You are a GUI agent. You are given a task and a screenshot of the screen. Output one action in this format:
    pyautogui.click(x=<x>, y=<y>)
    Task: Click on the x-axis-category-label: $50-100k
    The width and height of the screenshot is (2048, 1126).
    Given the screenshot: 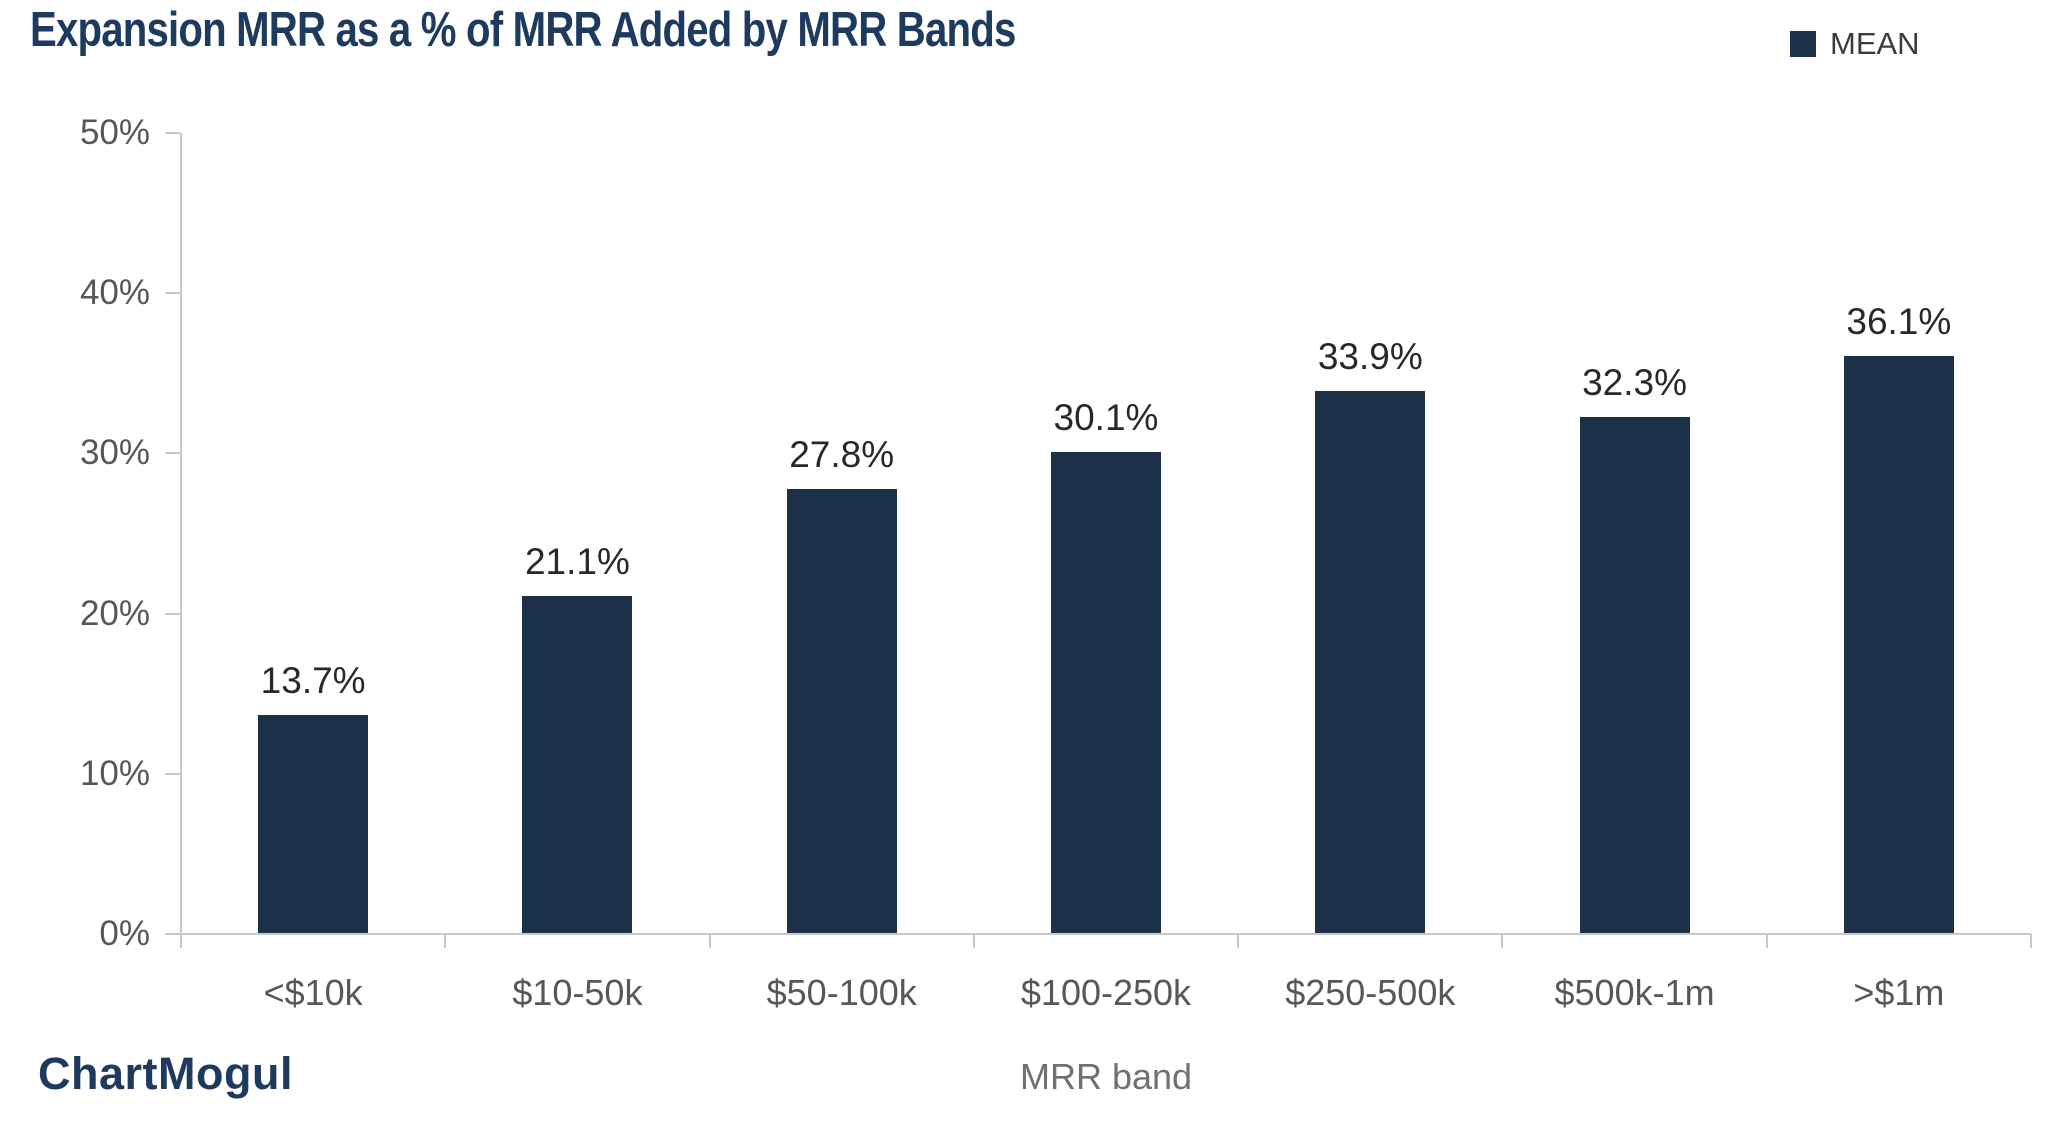 What is the action you would take?
    pyautogui.click(x=841, y=992)
    